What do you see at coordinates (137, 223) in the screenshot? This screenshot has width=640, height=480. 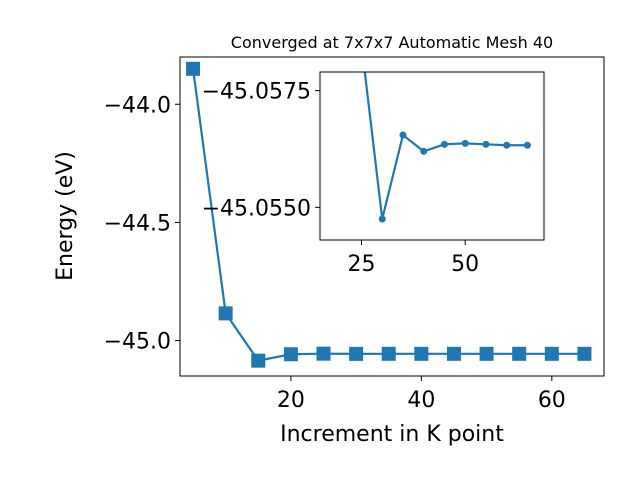 I see `main-y-tick-label: −44.5` at bounding box center [137, 223].